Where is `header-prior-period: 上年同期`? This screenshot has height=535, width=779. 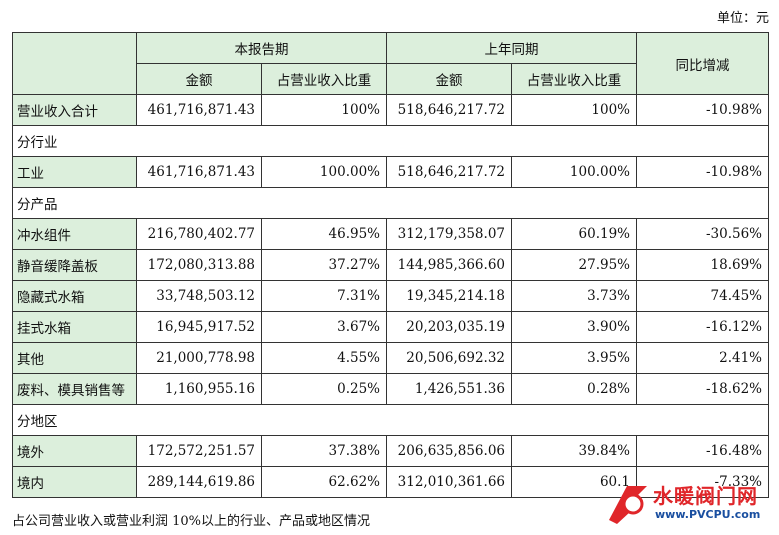 header-prior-period: 上年同期 is located at coordinates (511, 48).